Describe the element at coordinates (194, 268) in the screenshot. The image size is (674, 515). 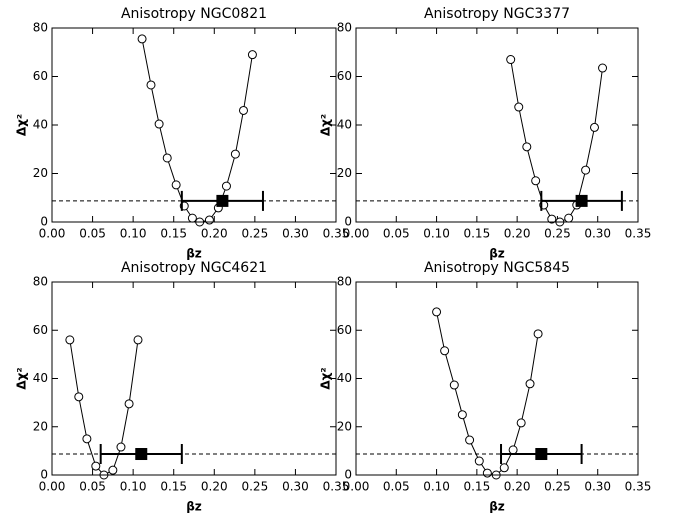
I see `panel-title: Anisotropy NGC4621` at that location.